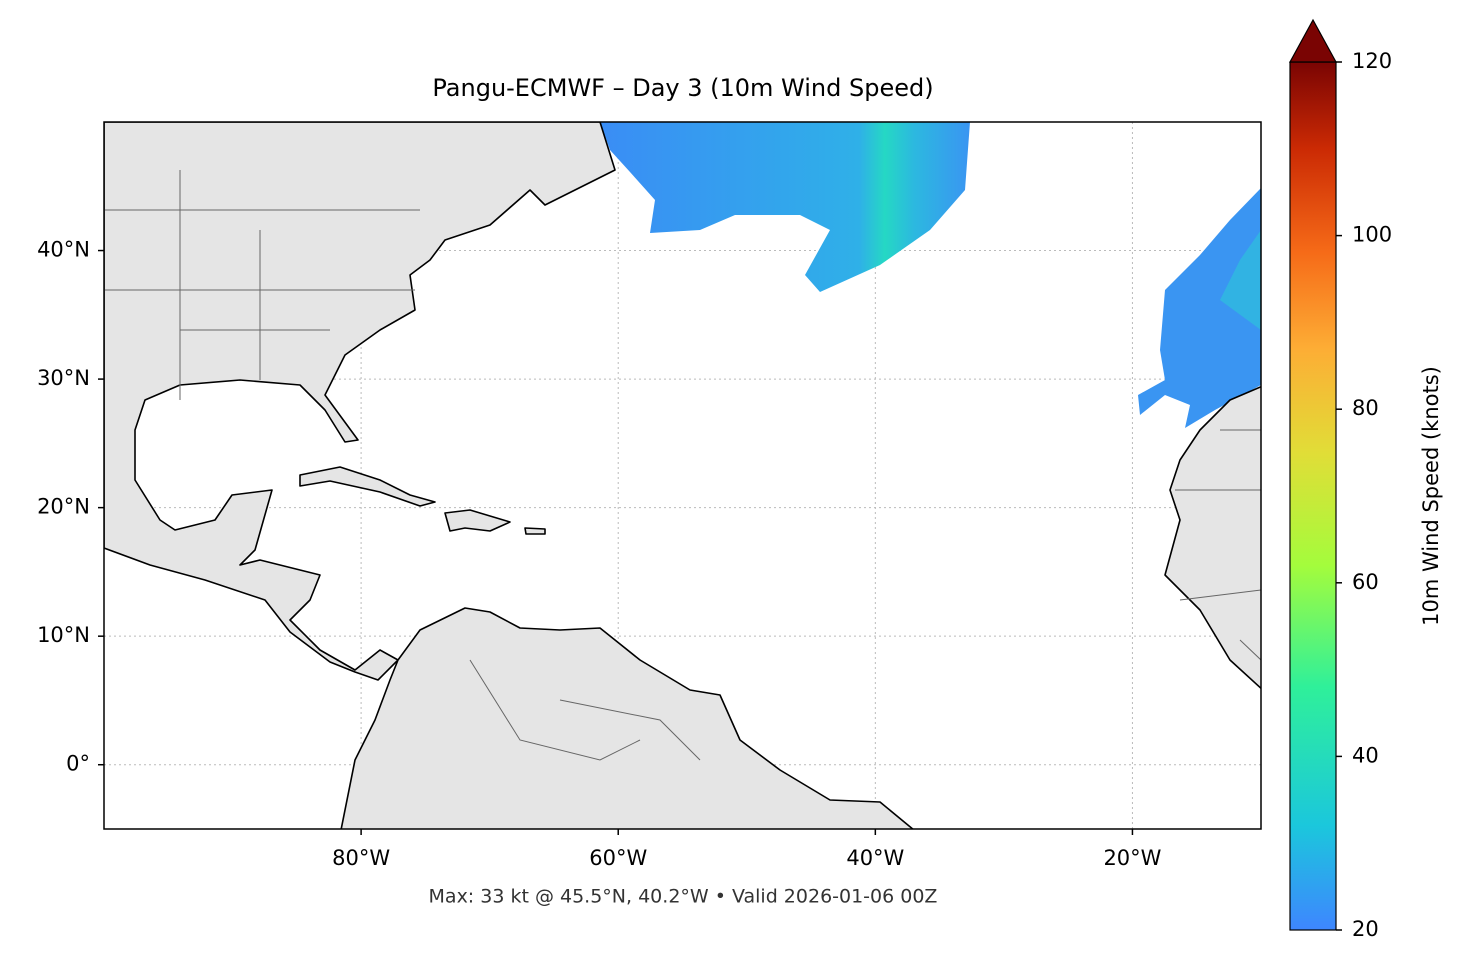 This screenshot has height=969, width=1466. What do you see at coordinates (367, 486) in the screenshot?
I see `cuba` at bounding box center [367, 486].